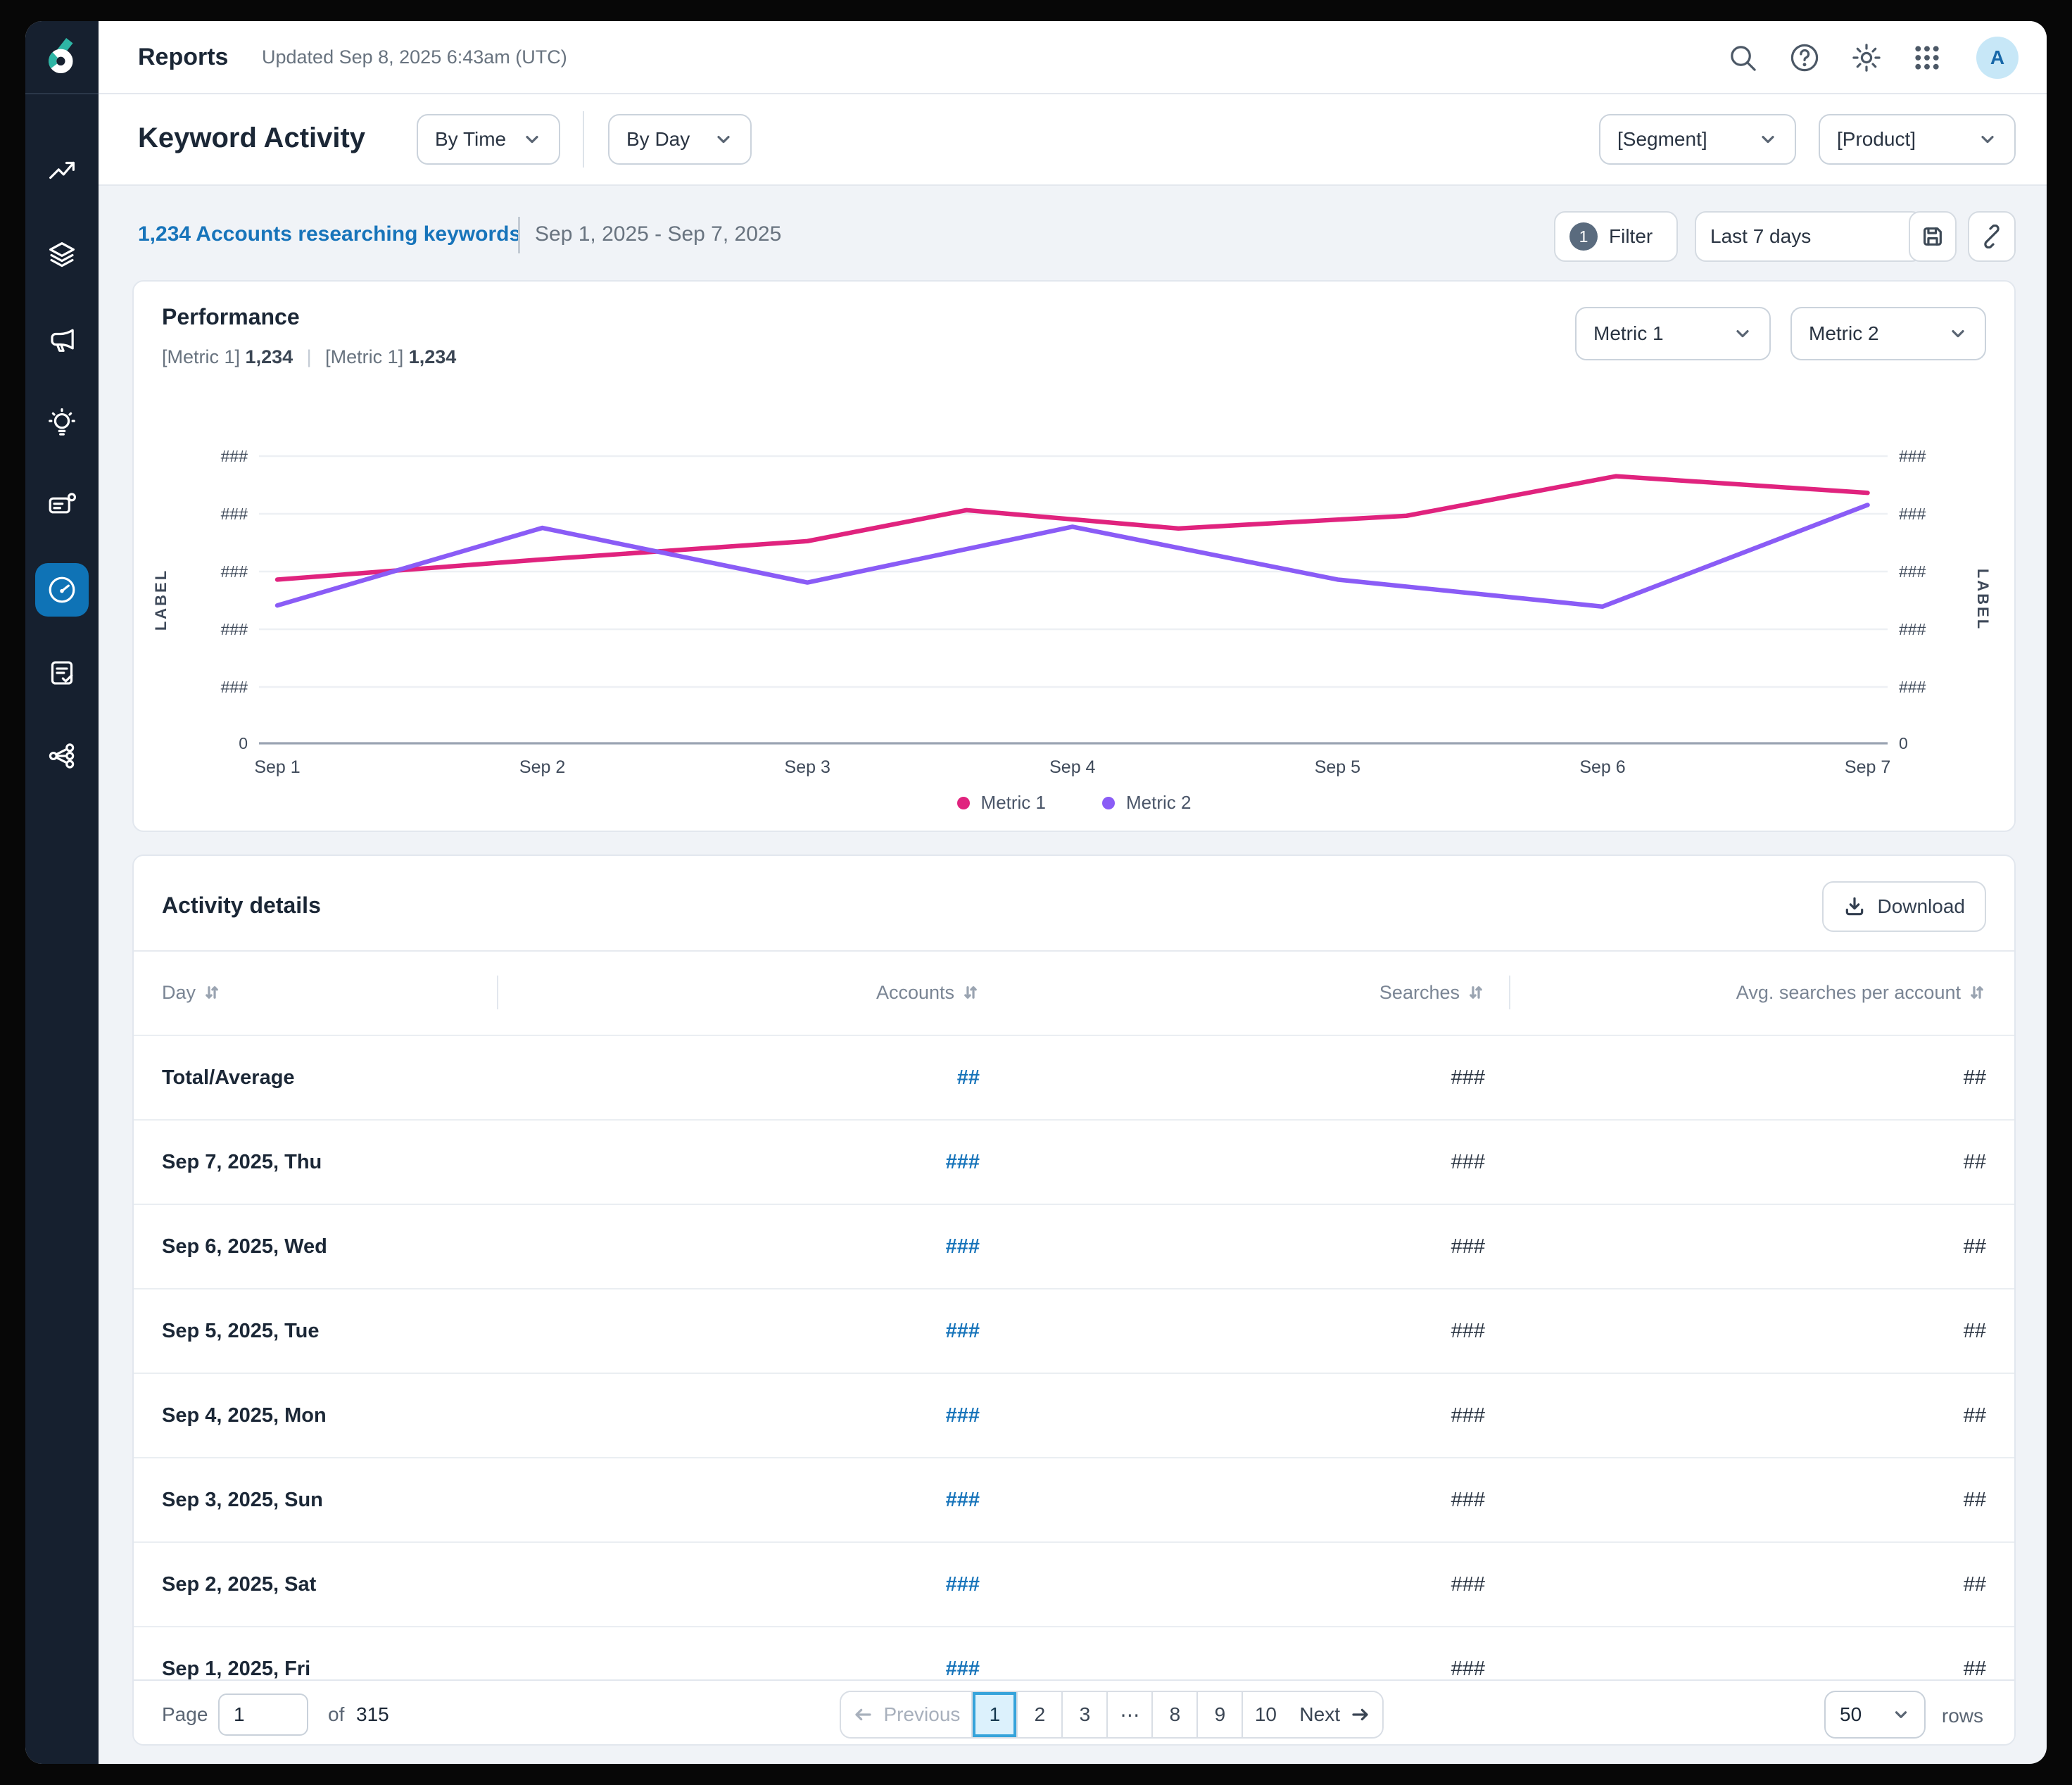 This screenshot has width=2072, height=1785. I want to click on legend-label: Metric 1, so click(1013, 802).